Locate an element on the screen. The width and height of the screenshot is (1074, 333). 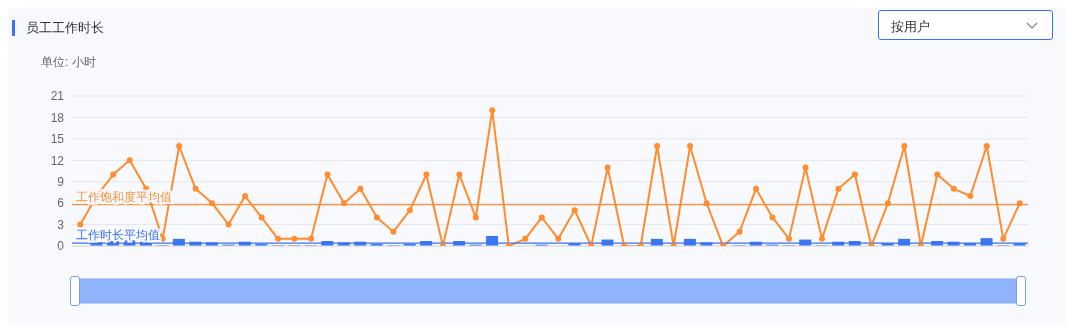
y-axis-title: 单位: 小时 is located at coordinates (68, 62).